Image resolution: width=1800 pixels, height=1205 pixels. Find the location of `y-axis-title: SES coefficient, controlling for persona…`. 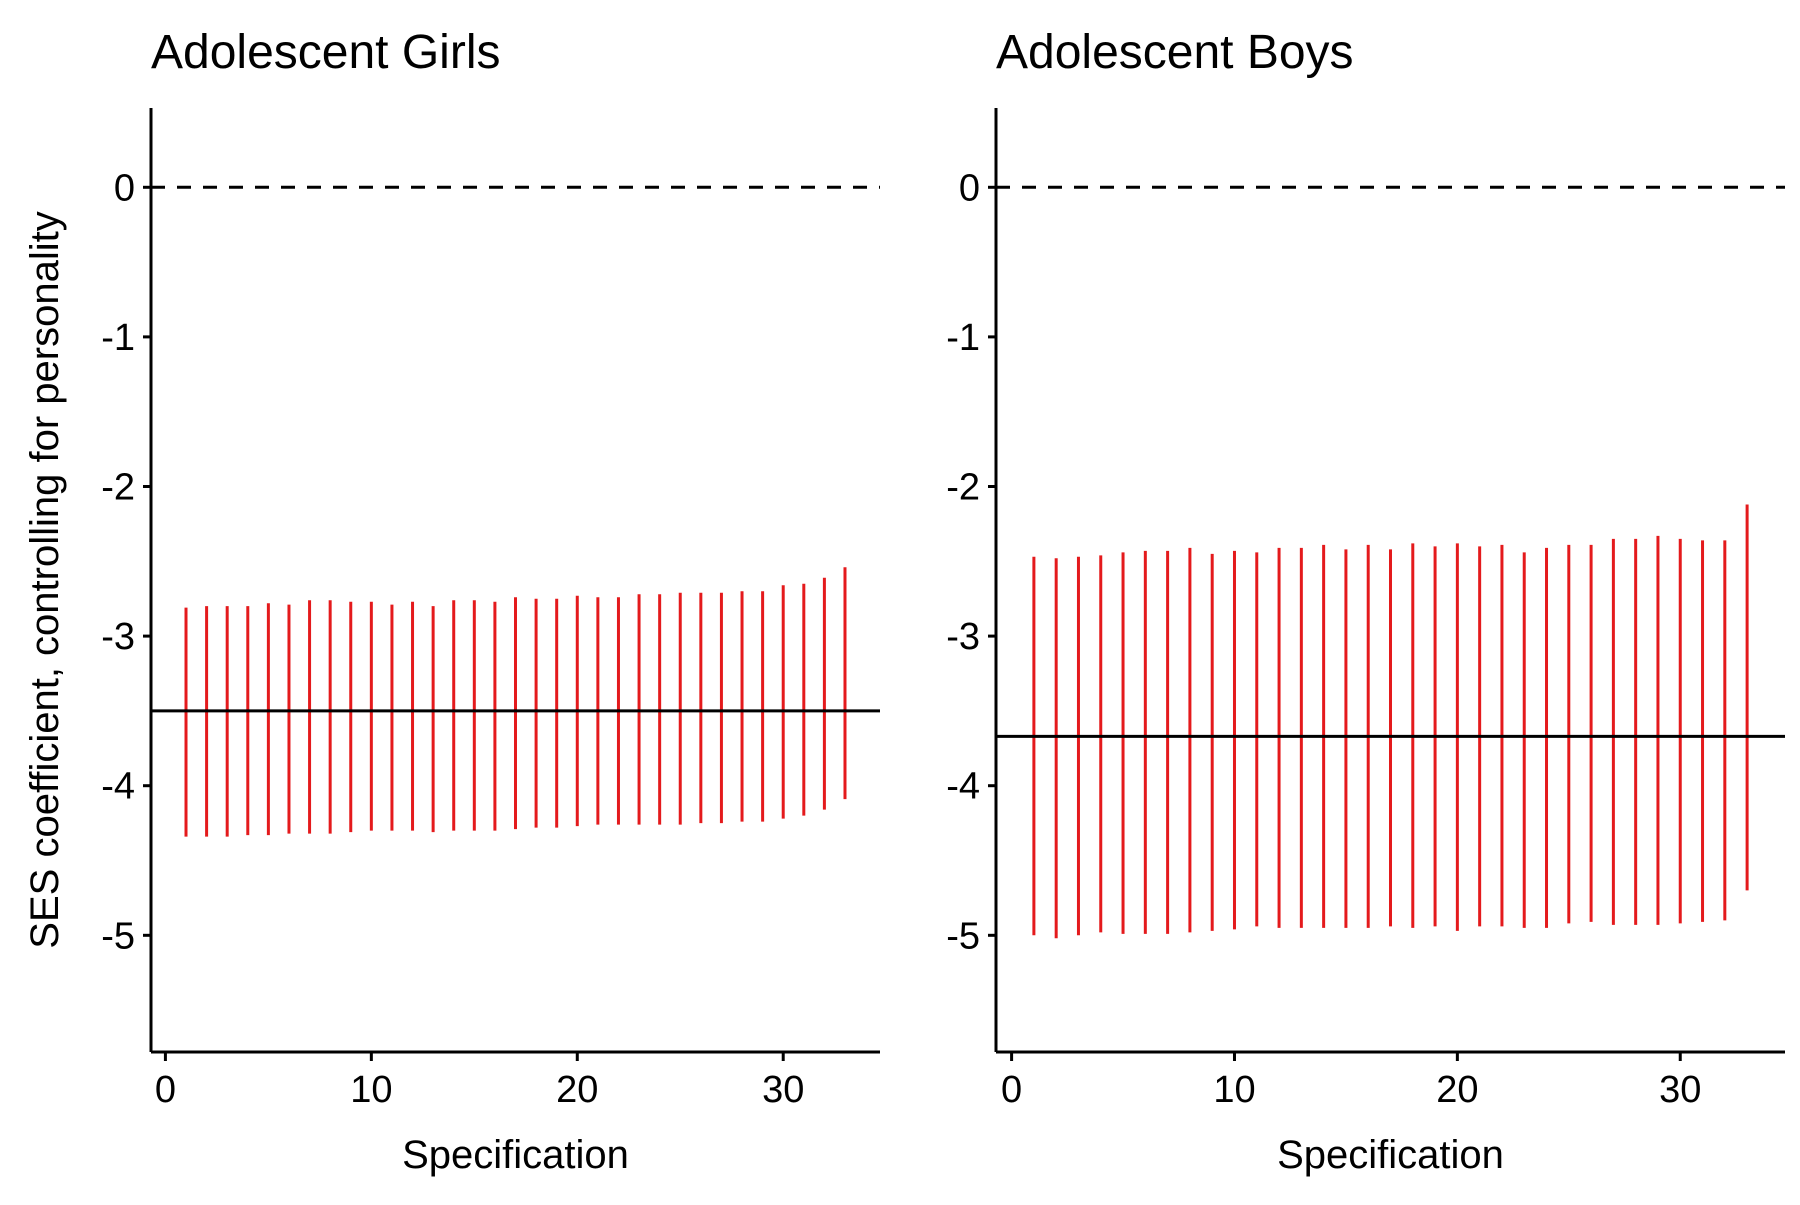

y-axis-title: SES coefficient, controlling for persona… is located at coordinates (45, 579).